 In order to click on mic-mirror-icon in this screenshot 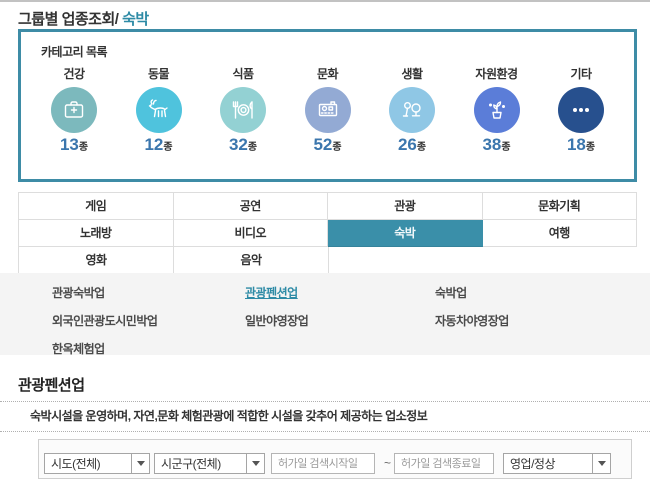, I will do `click(412, 110)`.